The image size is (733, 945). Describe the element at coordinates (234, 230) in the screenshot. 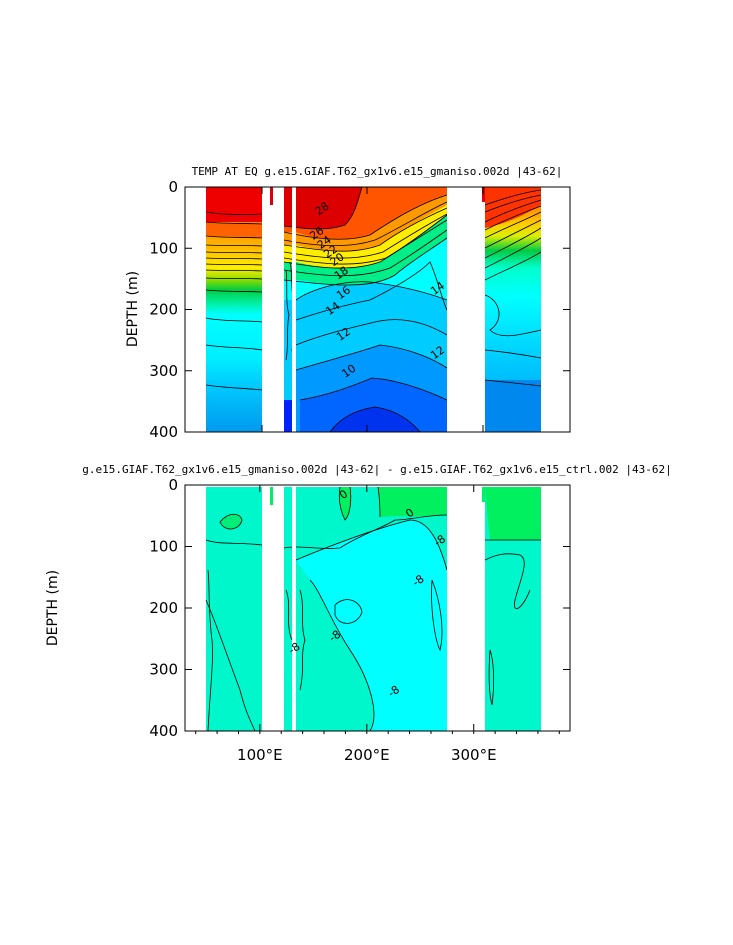

I see `temp-west-orange` at that location.